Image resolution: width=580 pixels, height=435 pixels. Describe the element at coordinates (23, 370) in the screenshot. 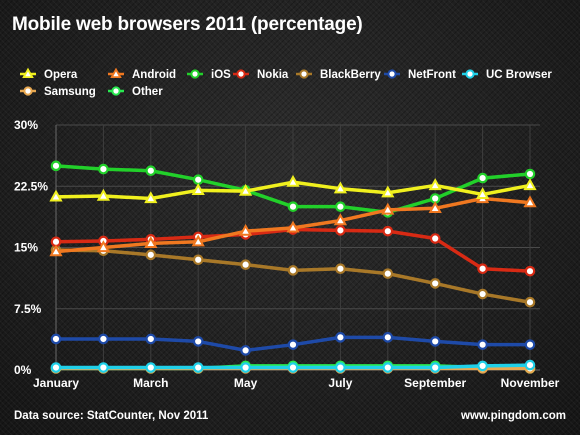

I see `y-tick-label: 0%` at that location.